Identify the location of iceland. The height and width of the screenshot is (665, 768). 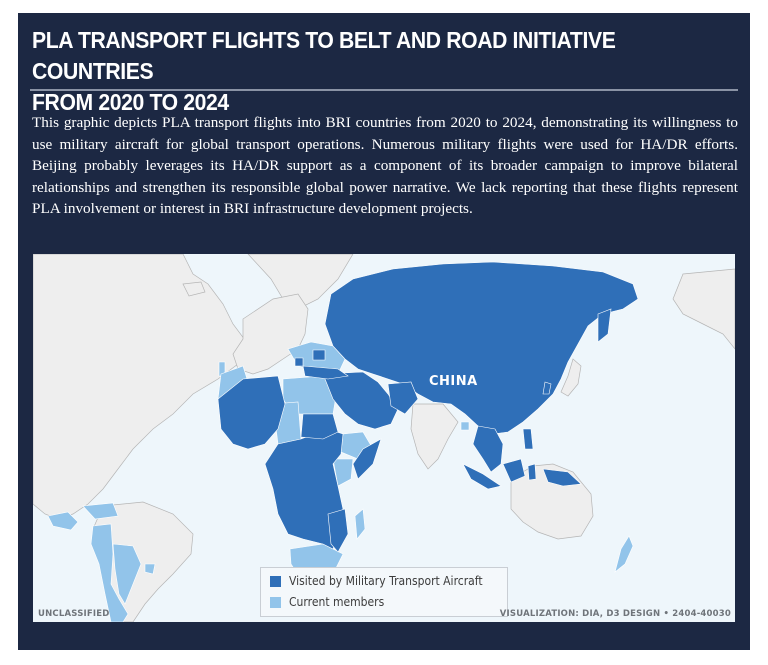
(194, 289).